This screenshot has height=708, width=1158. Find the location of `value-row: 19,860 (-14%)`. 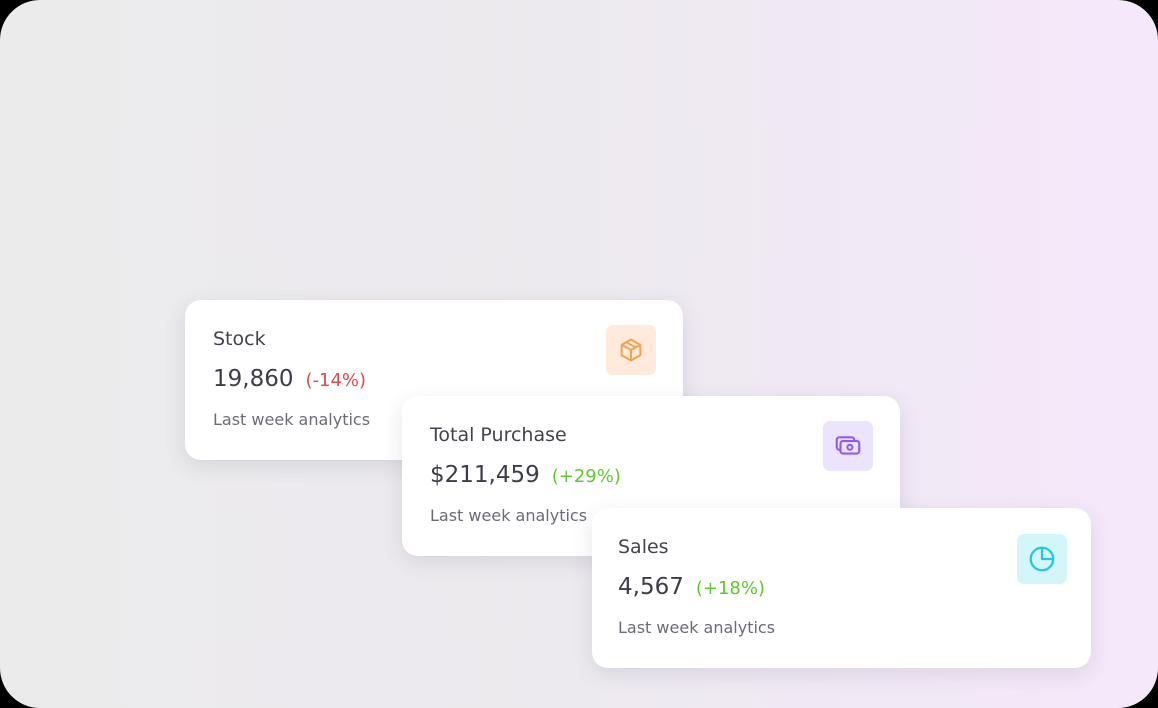

value-row: 19,860 (-14%) is located at coordinates (289, 379).